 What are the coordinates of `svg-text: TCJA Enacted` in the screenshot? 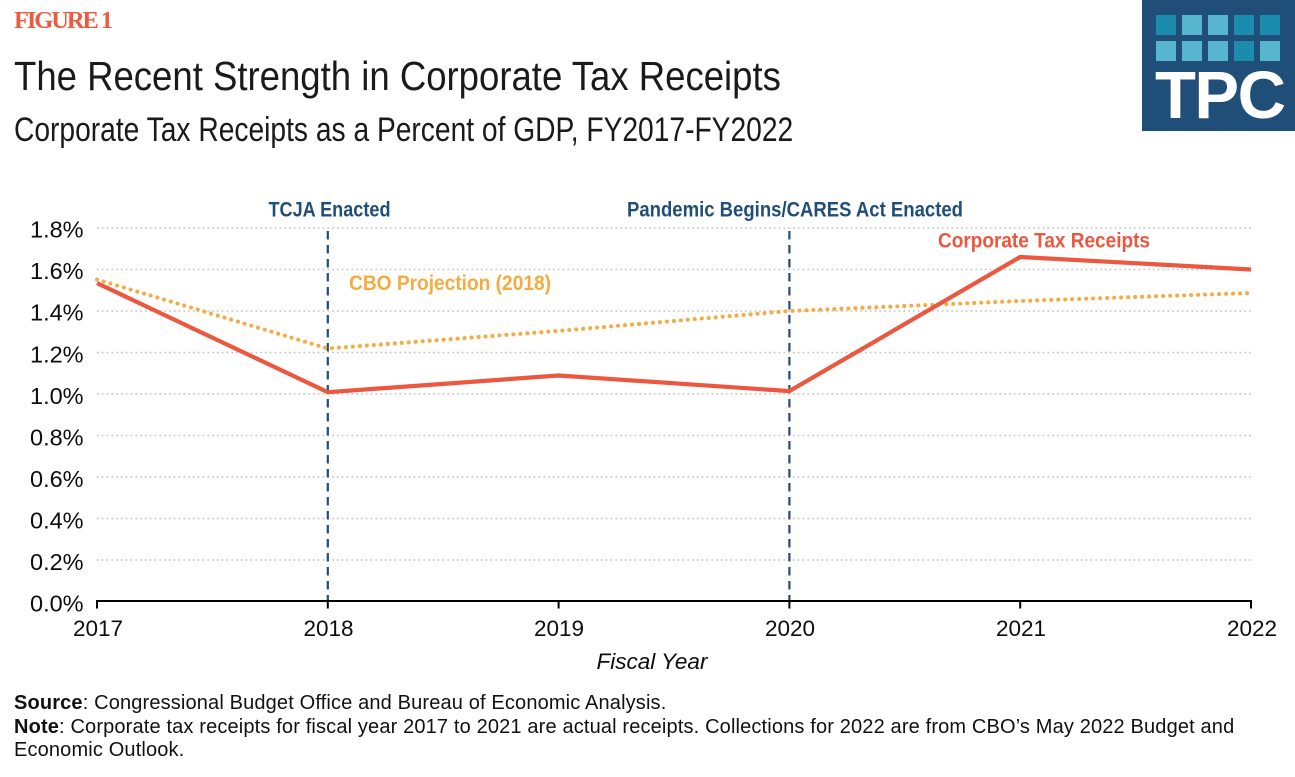 It's located at (330, 210).